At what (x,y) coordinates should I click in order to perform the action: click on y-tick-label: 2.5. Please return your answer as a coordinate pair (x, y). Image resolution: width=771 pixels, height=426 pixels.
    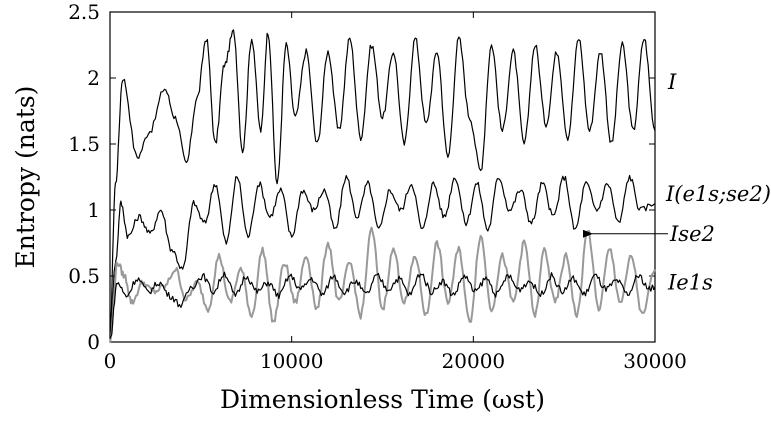
    Looking at the image, I should click on (84, 12).